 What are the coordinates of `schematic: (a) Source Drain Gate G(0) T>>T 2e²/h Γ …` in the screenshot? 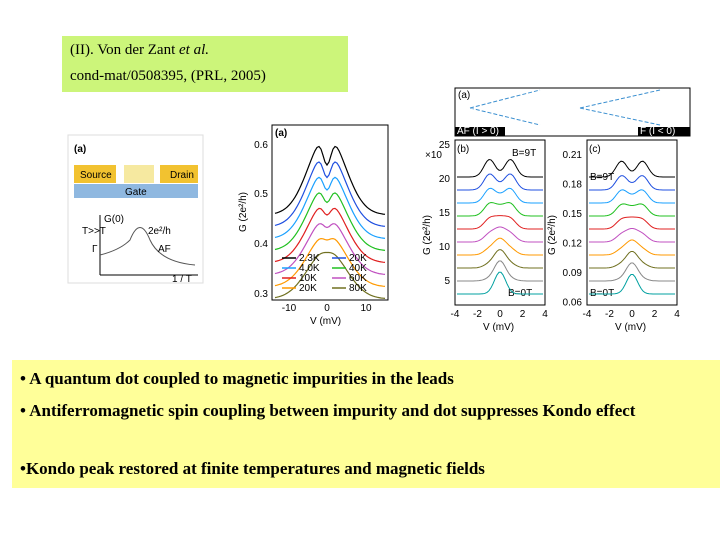 It's located at (135, 209).